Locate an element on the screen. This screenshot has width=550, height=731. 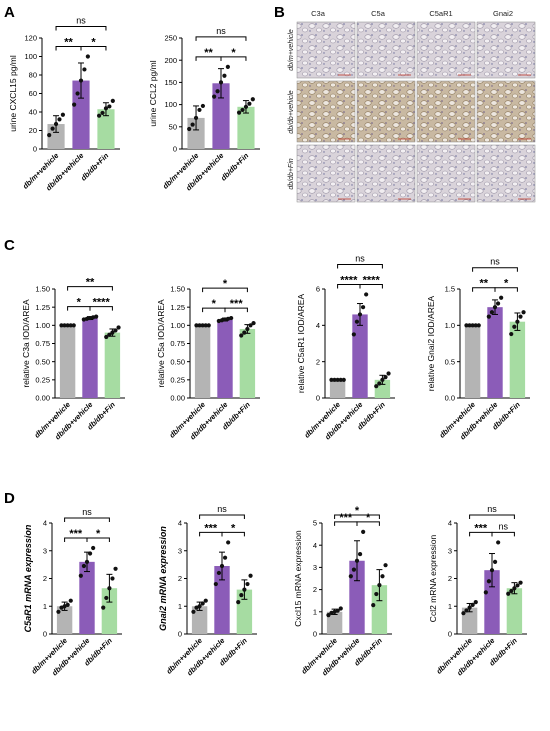
micrograph-col-c3a: C3a is located at coordinates (318, 13).